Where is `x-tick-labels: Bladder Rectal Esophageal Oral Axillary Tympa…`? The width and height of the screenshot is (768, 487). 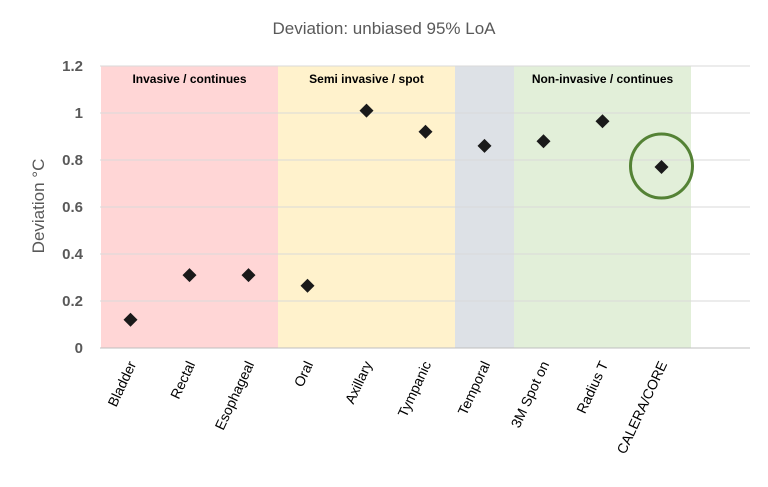
x-tick-labels: Bladder Rectal Esophageal Oral Axillary Tympa… is located at coordinates (387, 407).